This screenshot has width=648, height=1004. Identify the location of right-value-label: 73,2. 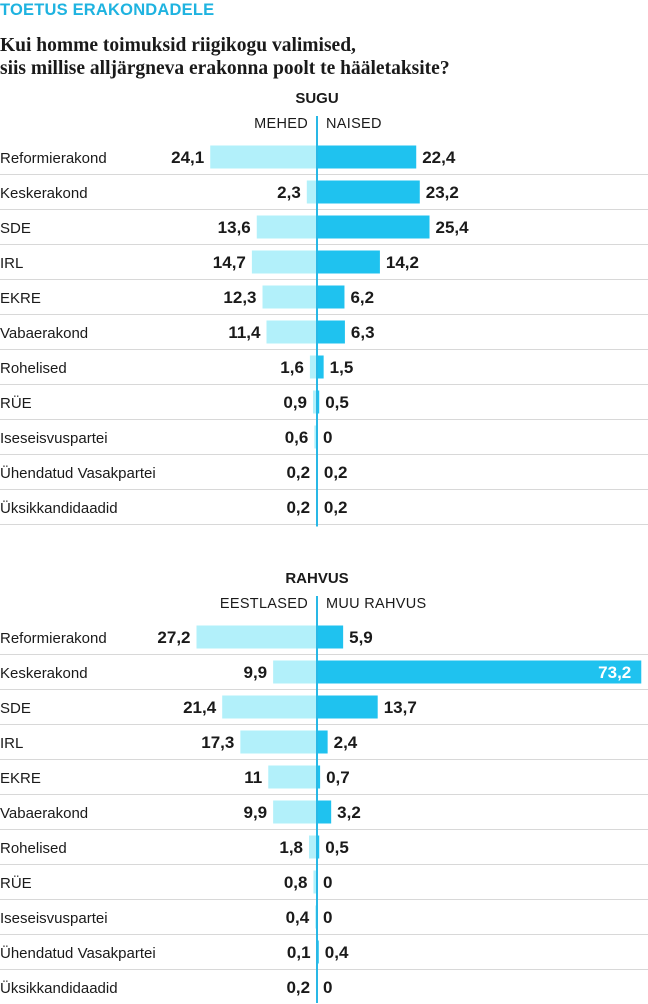
(614, 672).